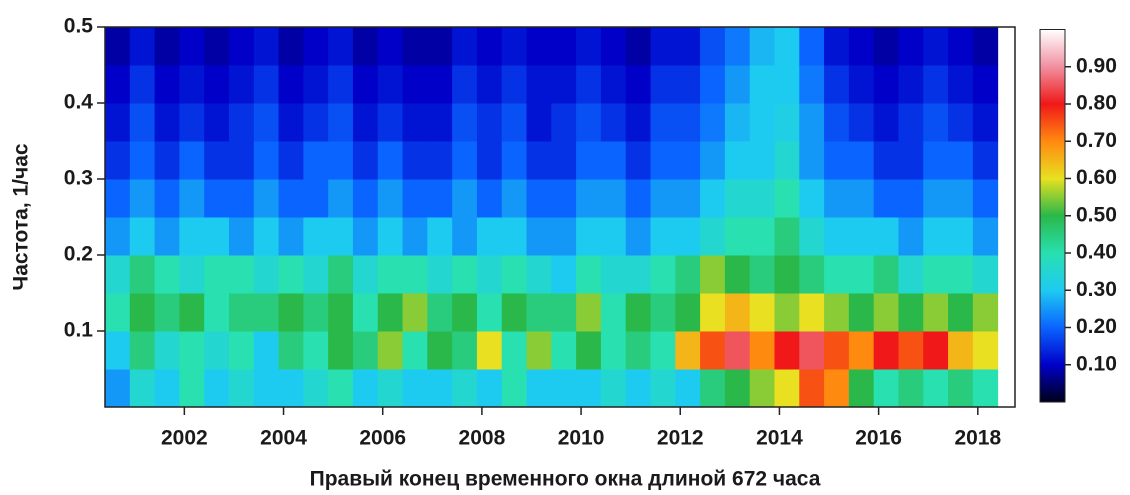 This screenshot has height=495, width=1130. Describe the element at coordinates (78, 178) in the screenshot. I see `y-tick-label: 0.3` at that location.